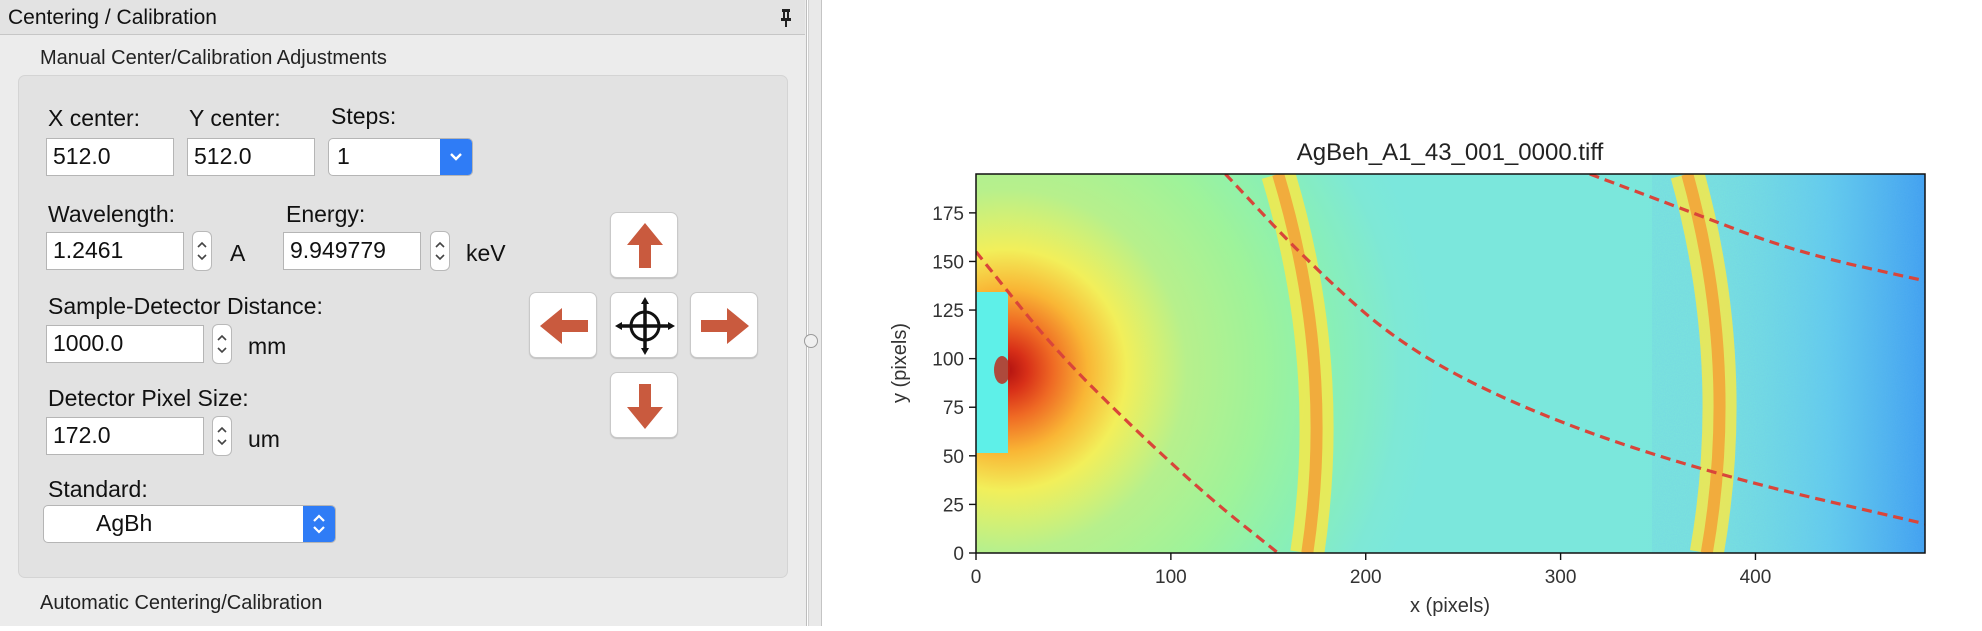  Describe the element at coordinates (202, 251) in the screenshot. I see `wavelength-stepper` at that location.